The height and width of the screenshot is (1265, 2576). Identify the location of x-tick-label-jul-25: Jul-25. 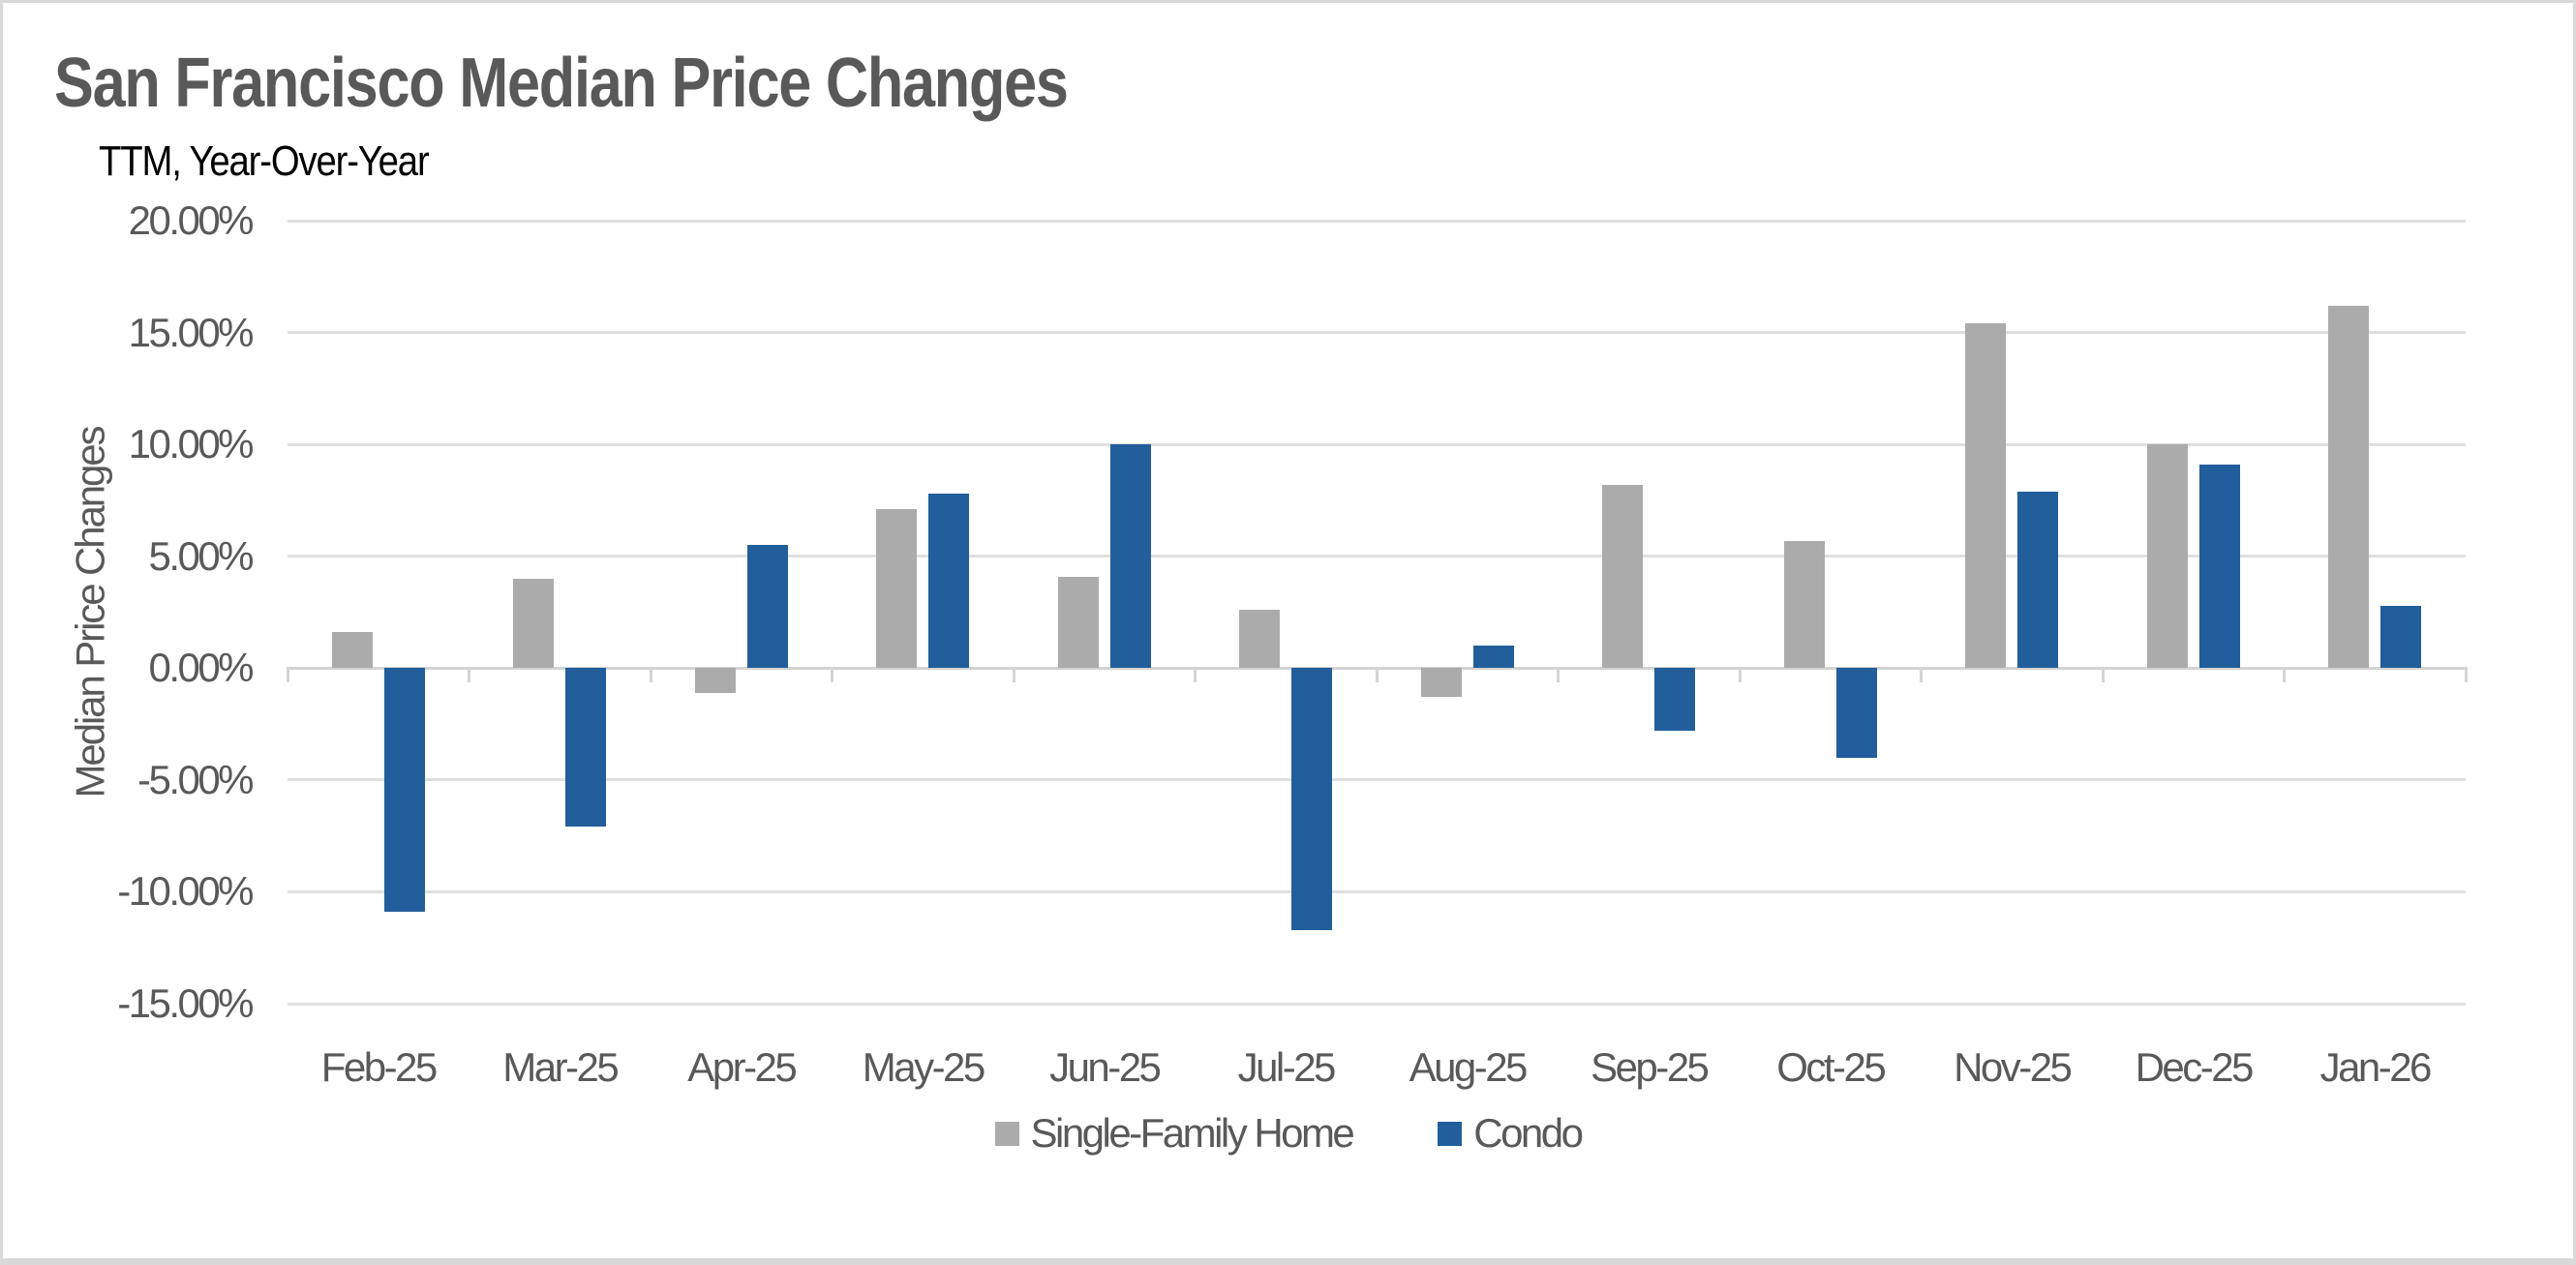
(1287, 1067).